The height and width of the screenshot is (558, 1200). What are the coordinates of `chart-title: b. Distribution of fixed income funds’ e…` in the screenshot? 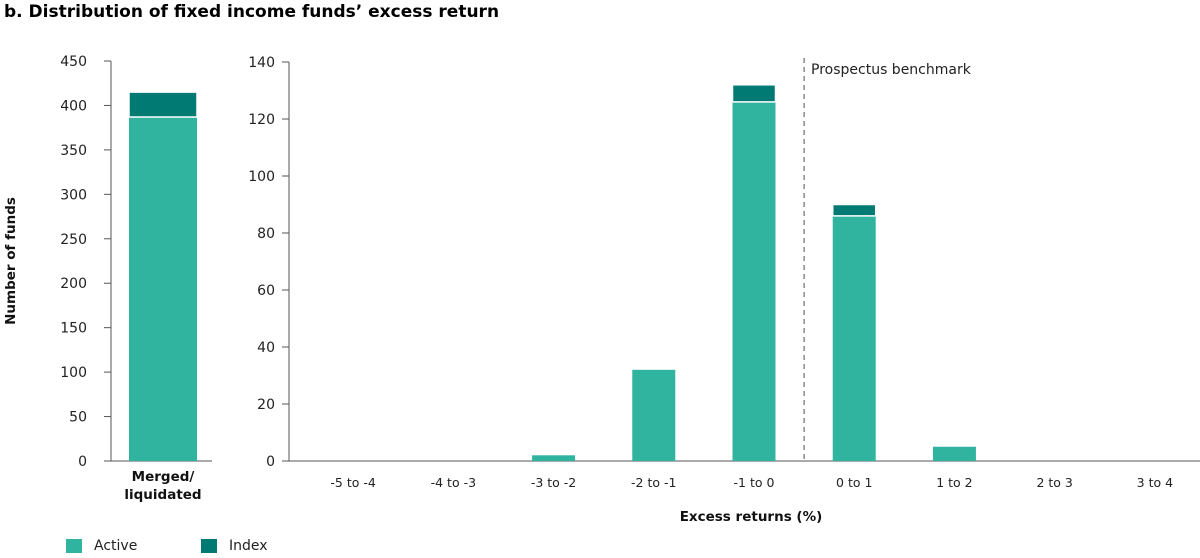 It's located at (252, 12).